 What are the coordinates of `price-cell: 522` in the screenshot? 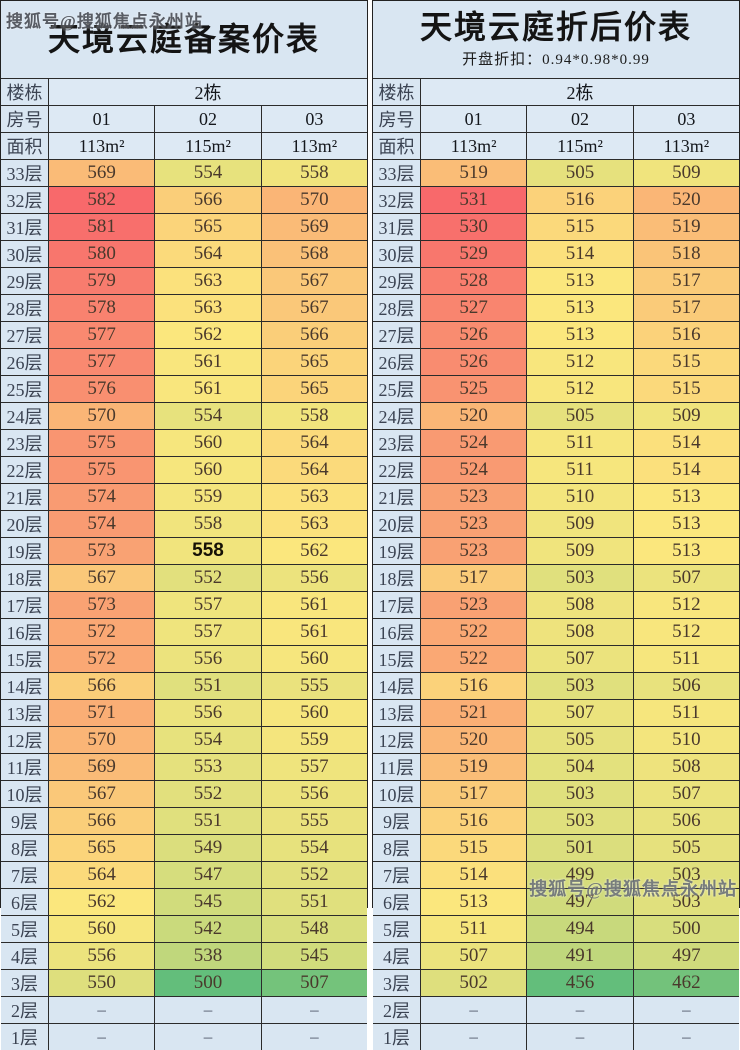 It's located at (473, 659).